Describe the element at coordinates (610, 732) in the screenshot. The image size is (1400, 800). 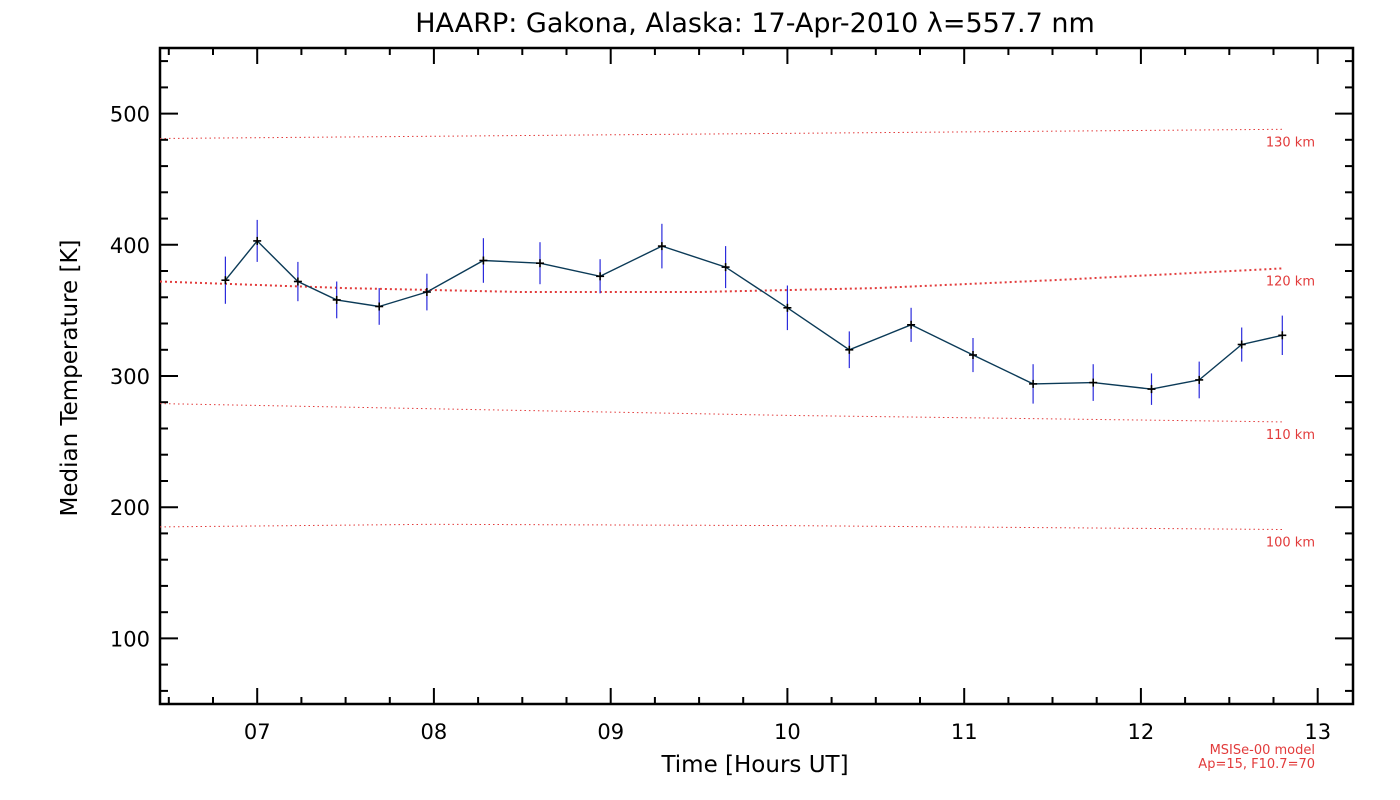
I see `x-tick-label-09: 09` at that location.